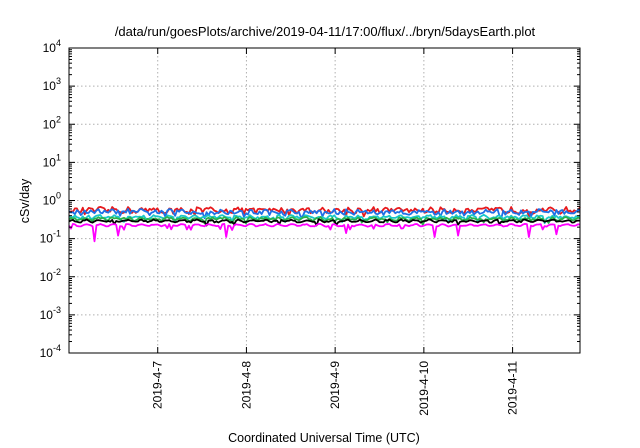 This screenshot has height=448, width=640. I want to click on y-tick-label: 10³, so click(52, 84).